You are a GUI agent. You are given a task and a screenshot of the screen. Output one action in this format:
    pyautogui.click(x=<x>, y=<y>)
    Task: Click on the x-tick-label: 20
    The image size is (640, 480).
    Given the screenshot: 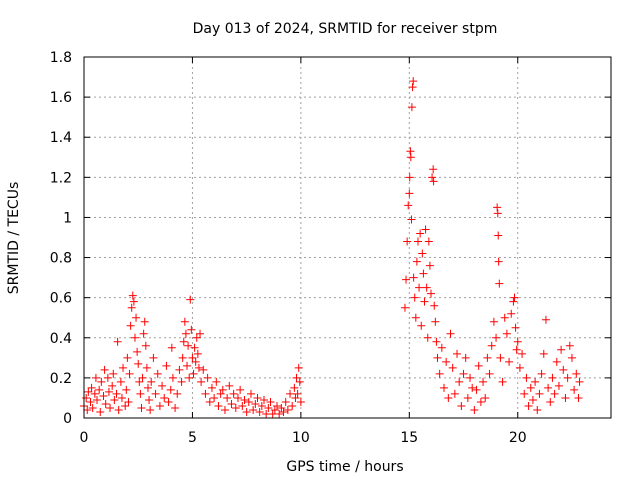 What is the action you would take?
    pyautogui.click(x=518, y=438)
    